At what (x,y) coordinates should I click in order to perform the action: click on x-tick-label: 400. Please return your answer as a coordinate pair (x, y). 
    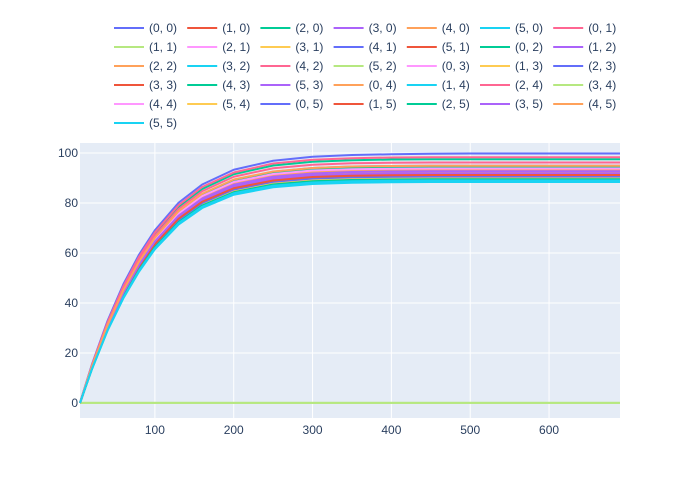
    Looking at the image, I should click on (391, 430).